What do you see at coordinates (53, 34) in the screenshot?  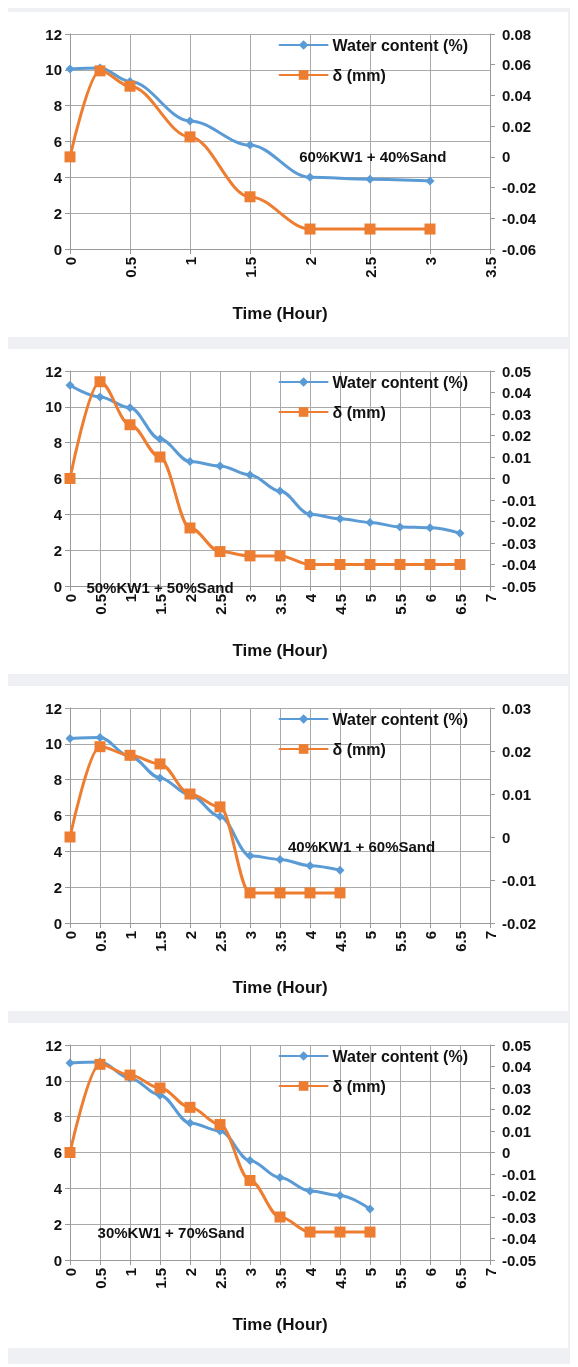 I see `y-tick-label: 12` at bounding box center [53, 34].